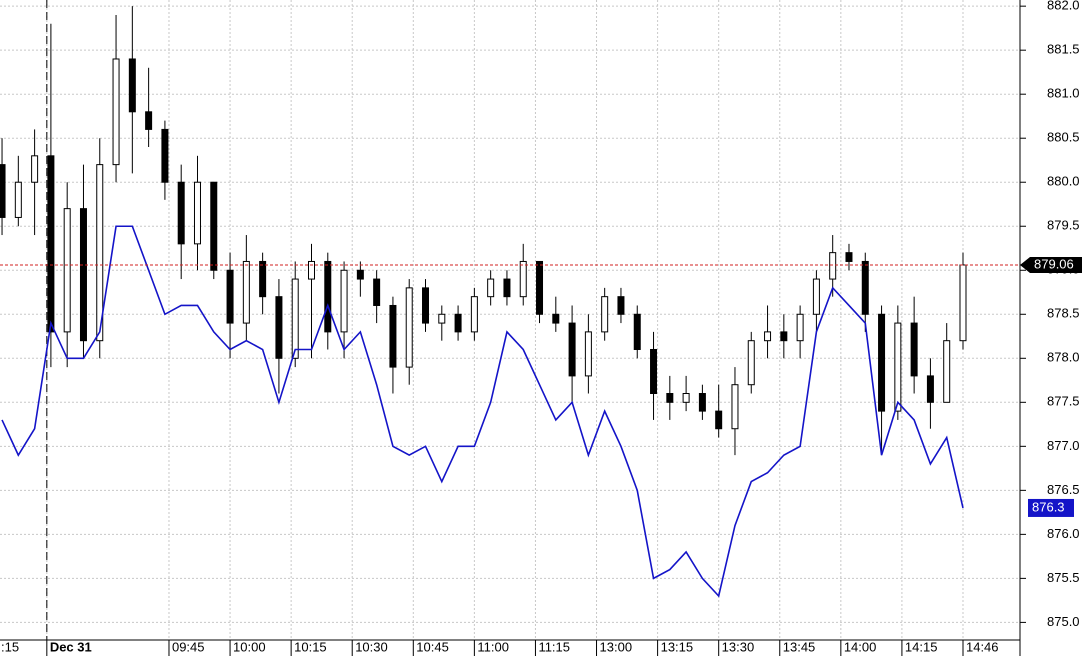  What do you see at coordinates (10, 646) in the screenshot?
I see `x-tick-label: :15` at bounding box center [10, 646].